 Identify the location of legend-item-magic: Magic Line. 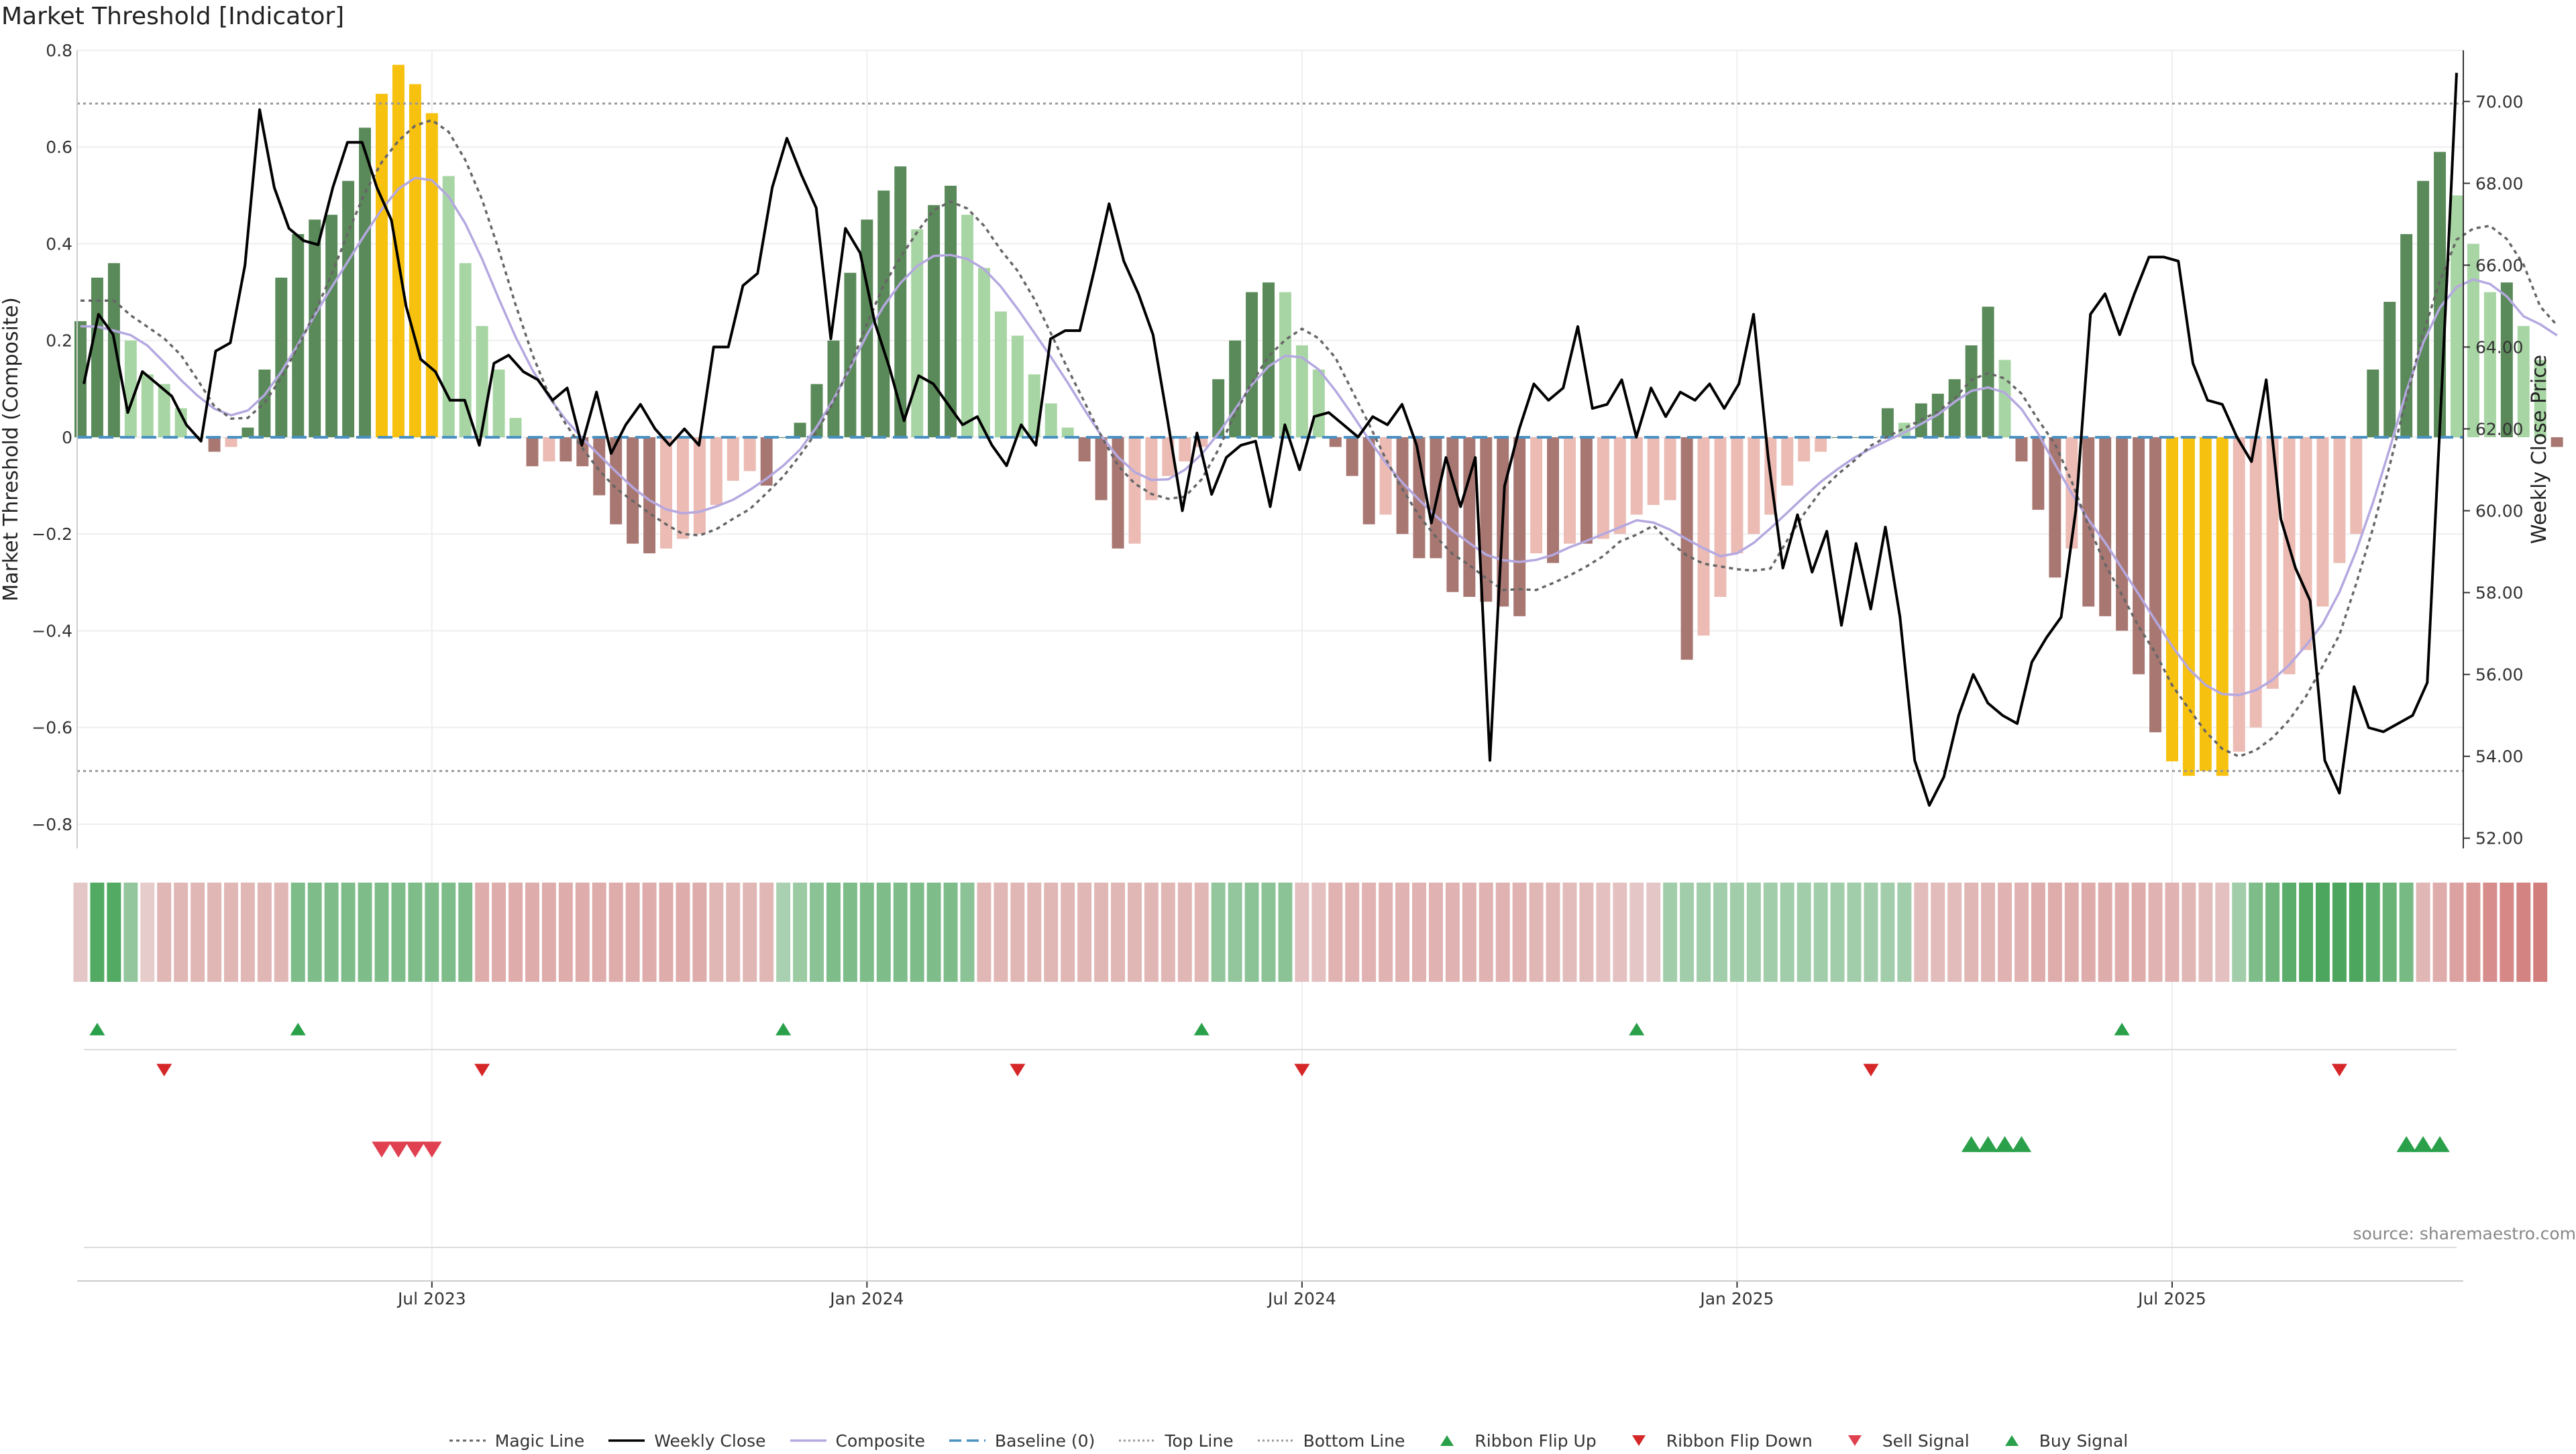
(516, 1441).